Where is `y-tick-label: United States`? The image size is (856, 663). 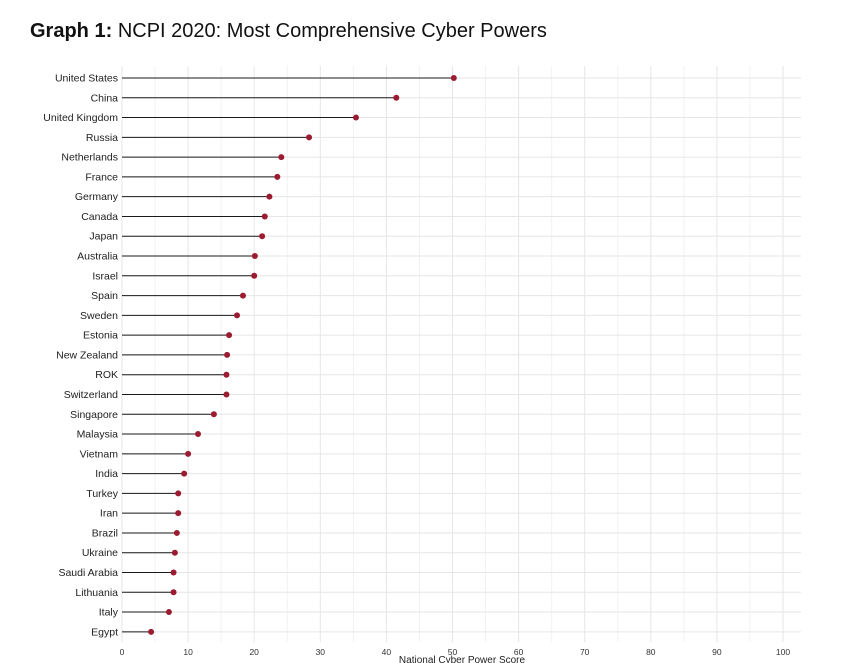
y-tick-label: United States is located at coordinates (86, 79).